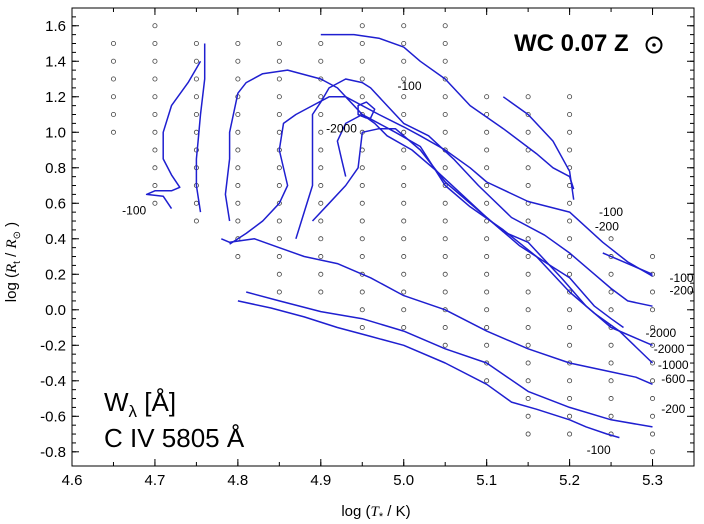 This screenshot has height=524, width=704. I want to click on y-tick-label: 0.4, so click(55, 239).